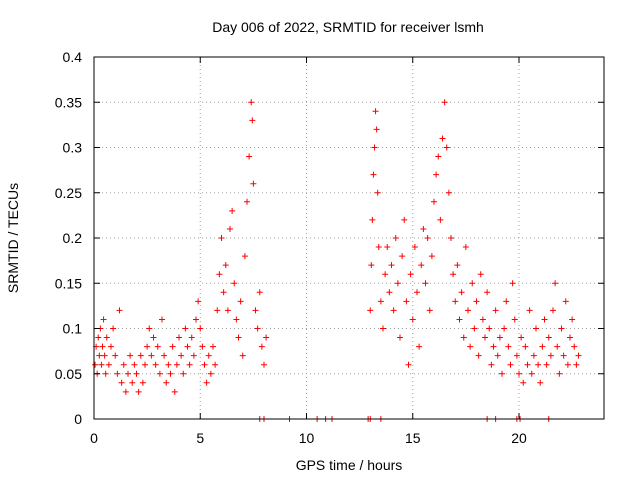  I want to click on x-tick-labels: 0 5 10 15 20, so click(308, 438).